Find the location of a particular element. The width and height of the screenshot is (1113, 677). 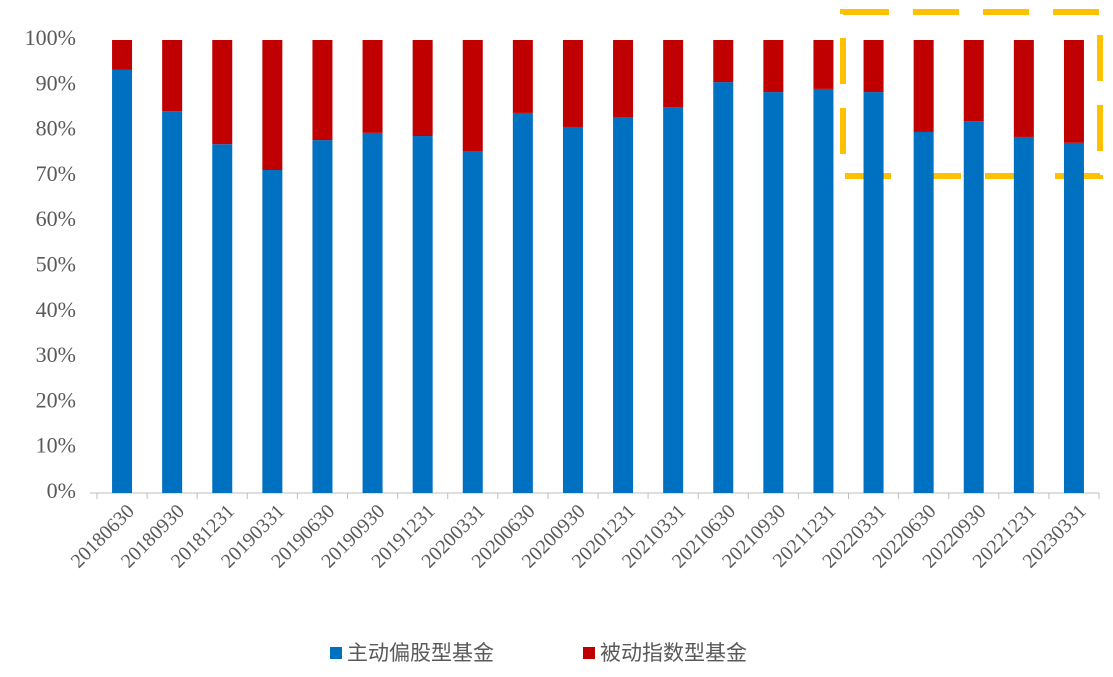

y-tick-label: 10% is located at coordinates (56, 445).